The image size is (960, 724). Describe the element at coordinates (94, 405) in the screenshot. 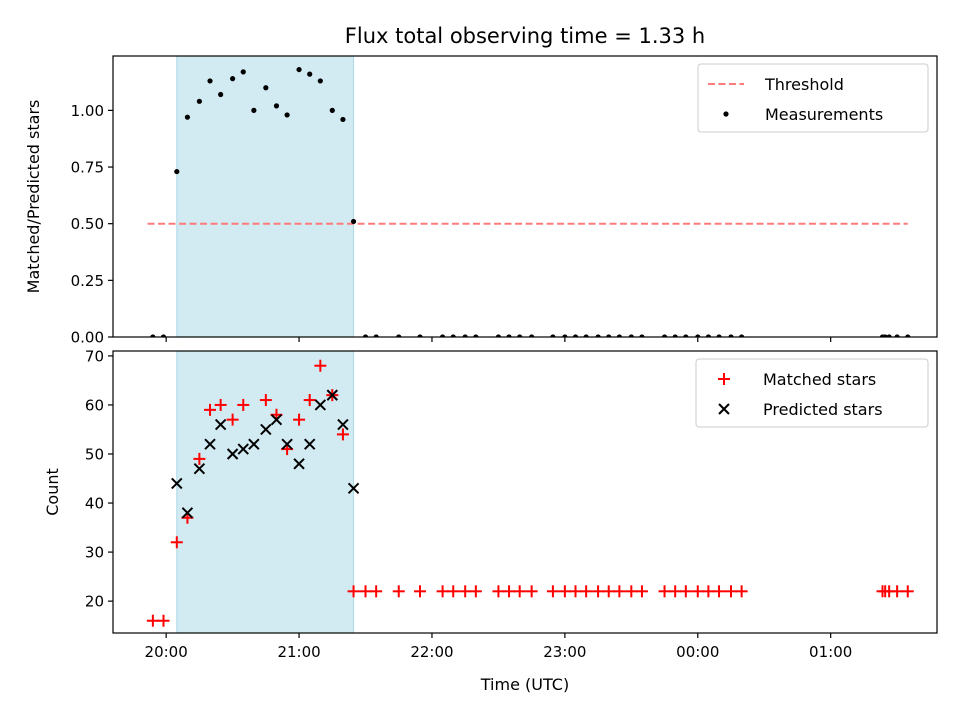

I see `y-tick-label: 60` at that location.